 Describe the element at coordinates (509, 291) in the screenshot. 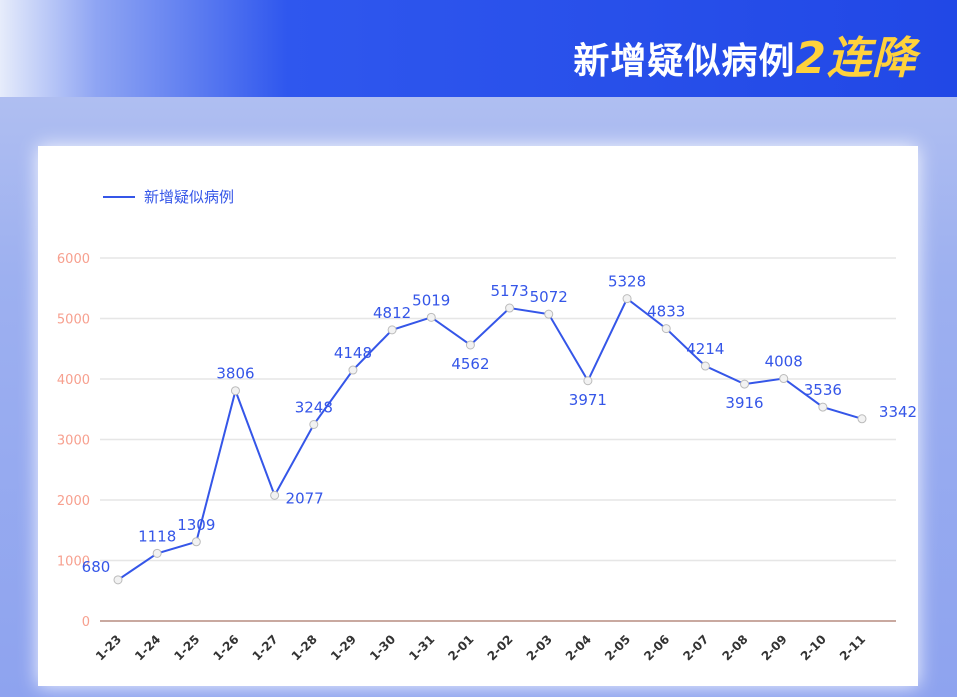

I see `data-label: 5173` at that location.